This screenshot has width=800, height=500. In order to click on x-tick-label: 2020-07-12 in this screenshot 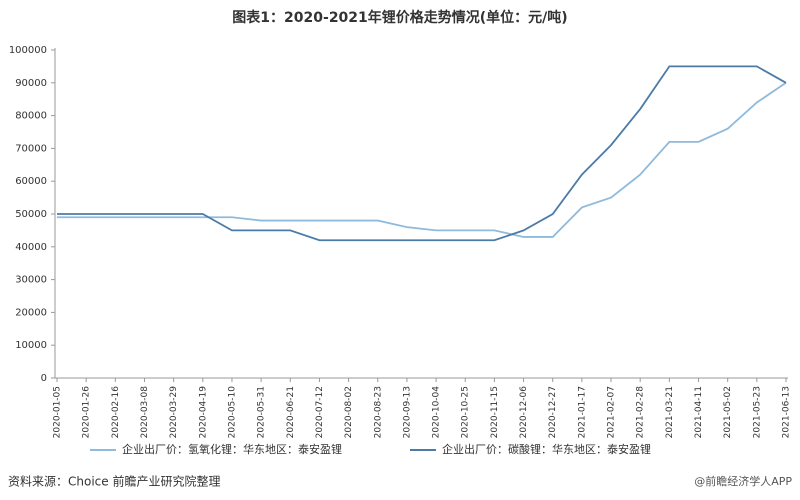, I will do `click(320, 412)`.